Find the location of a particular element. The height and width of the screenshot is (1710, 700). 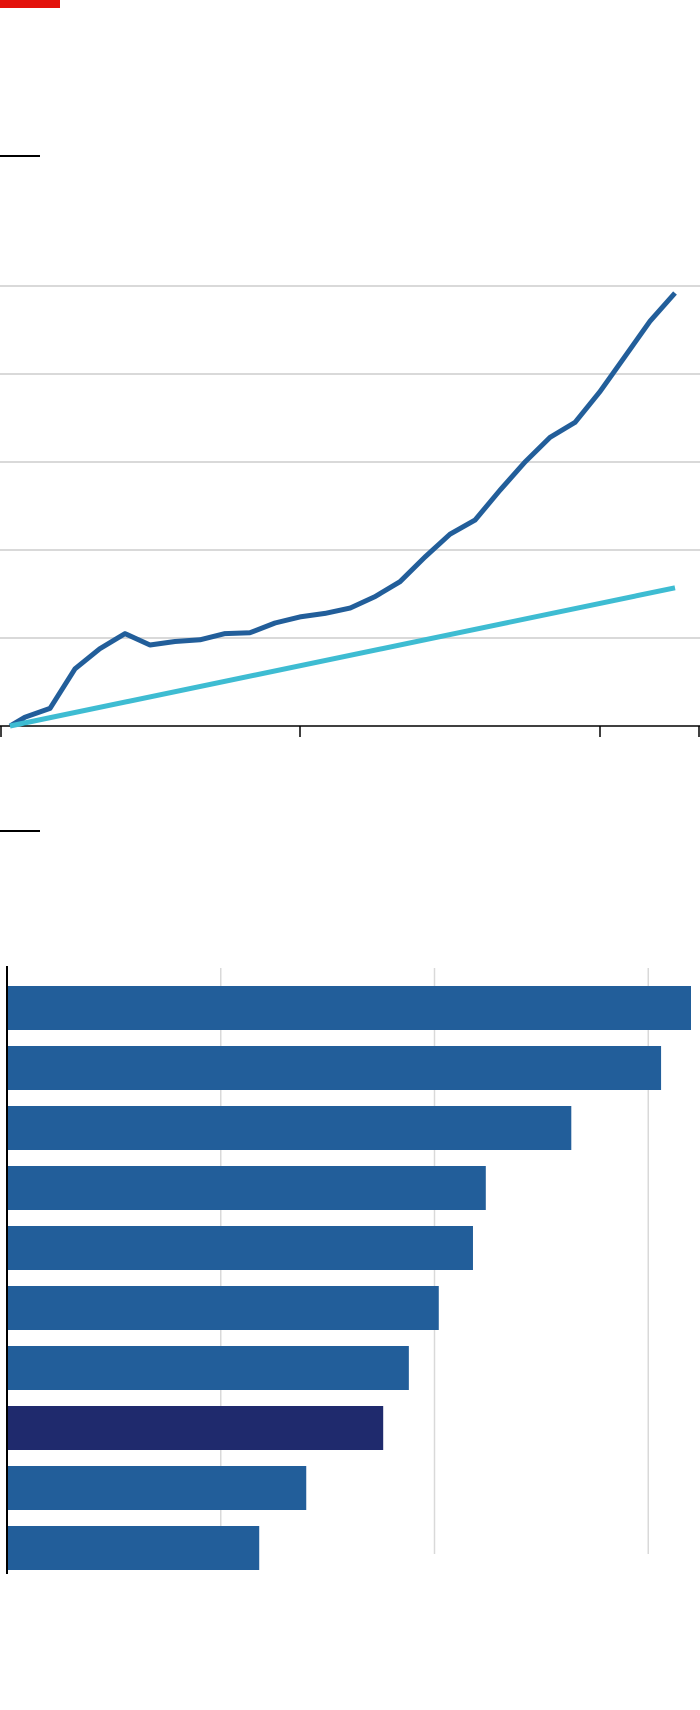

section-rule-bar-chart is located at coordinates (20, 831).